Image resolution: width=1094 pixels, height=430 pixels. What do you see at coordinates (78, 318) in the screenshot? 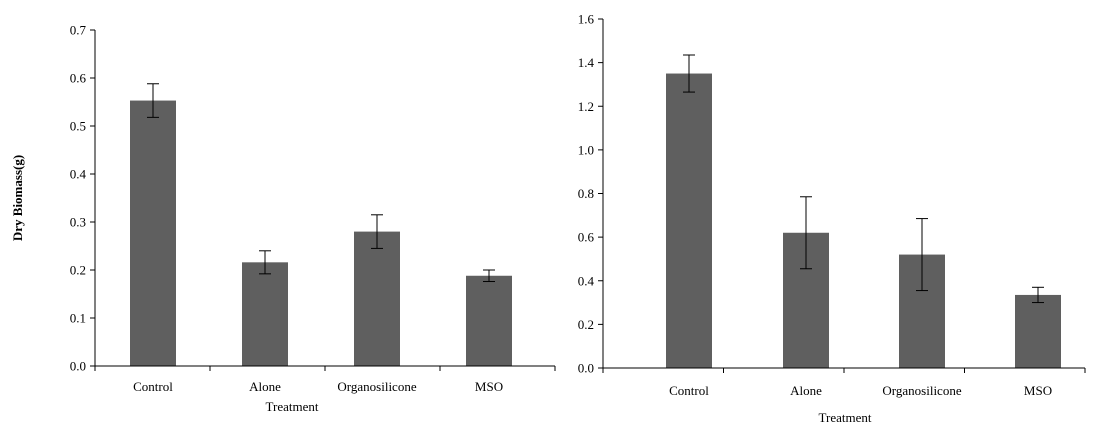
I see `y-tick-label: 0.1` at bounding box center [78, 318].